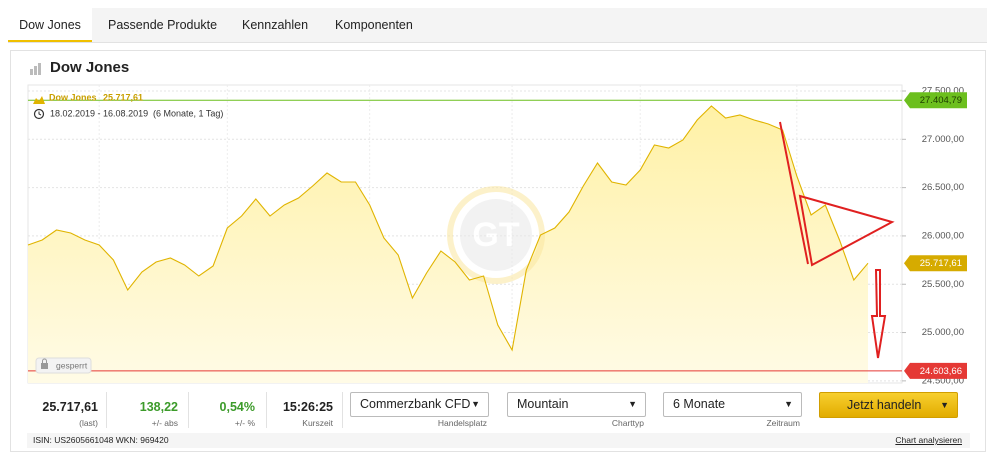 The image size is (997, 472). What do you see at coordinates (39, 100) in the screenshot?
I see `legend-icon` at bounding box center [39, 100].